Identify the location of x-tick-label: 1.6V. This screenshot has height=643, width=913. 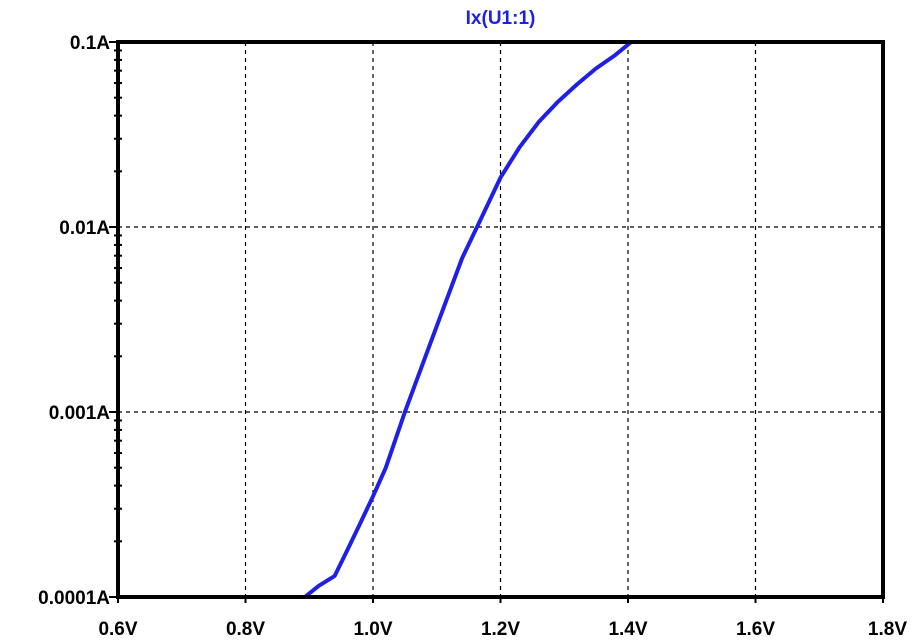
(755, 629).